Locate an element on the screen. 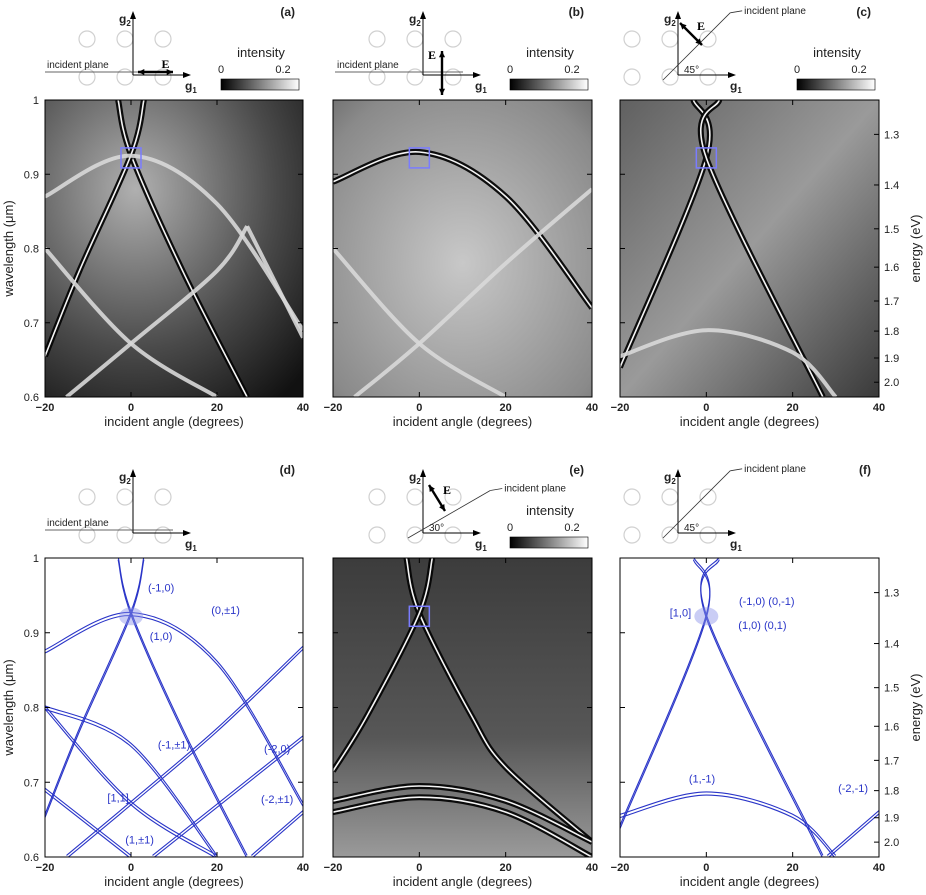 This screenshot has width=926, height=895. y2-tick-label: 1.6 is located at coordinates (891, 727).